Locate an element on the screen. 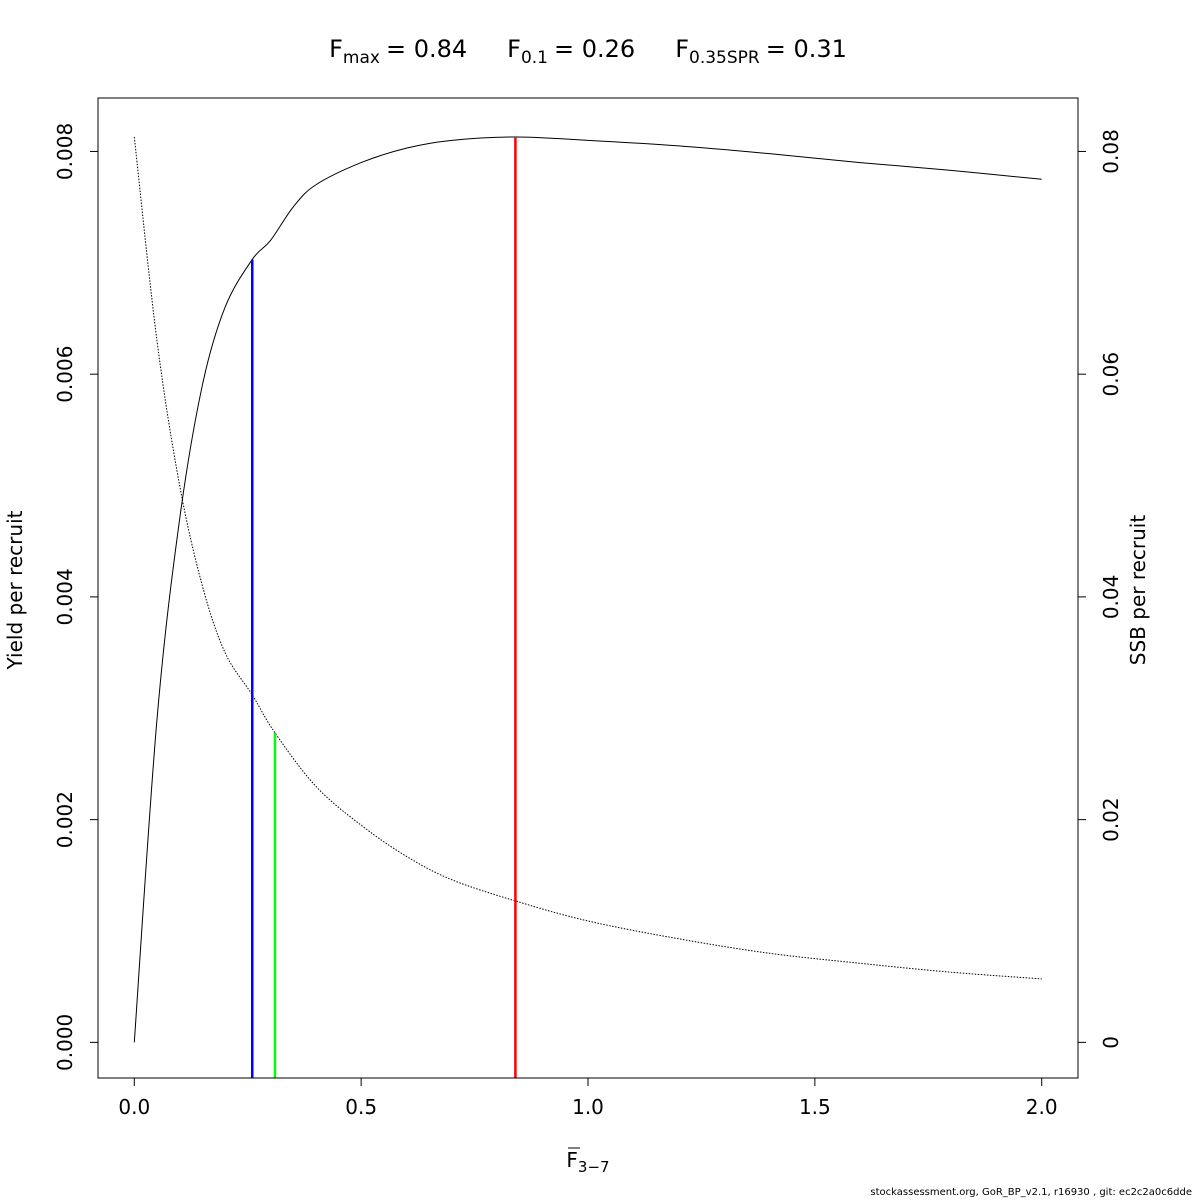 Image resolution: width=1200 pixels, height=1200 pixels. title-fmax-value: = 0.84 is located at coordinates (426, 49).